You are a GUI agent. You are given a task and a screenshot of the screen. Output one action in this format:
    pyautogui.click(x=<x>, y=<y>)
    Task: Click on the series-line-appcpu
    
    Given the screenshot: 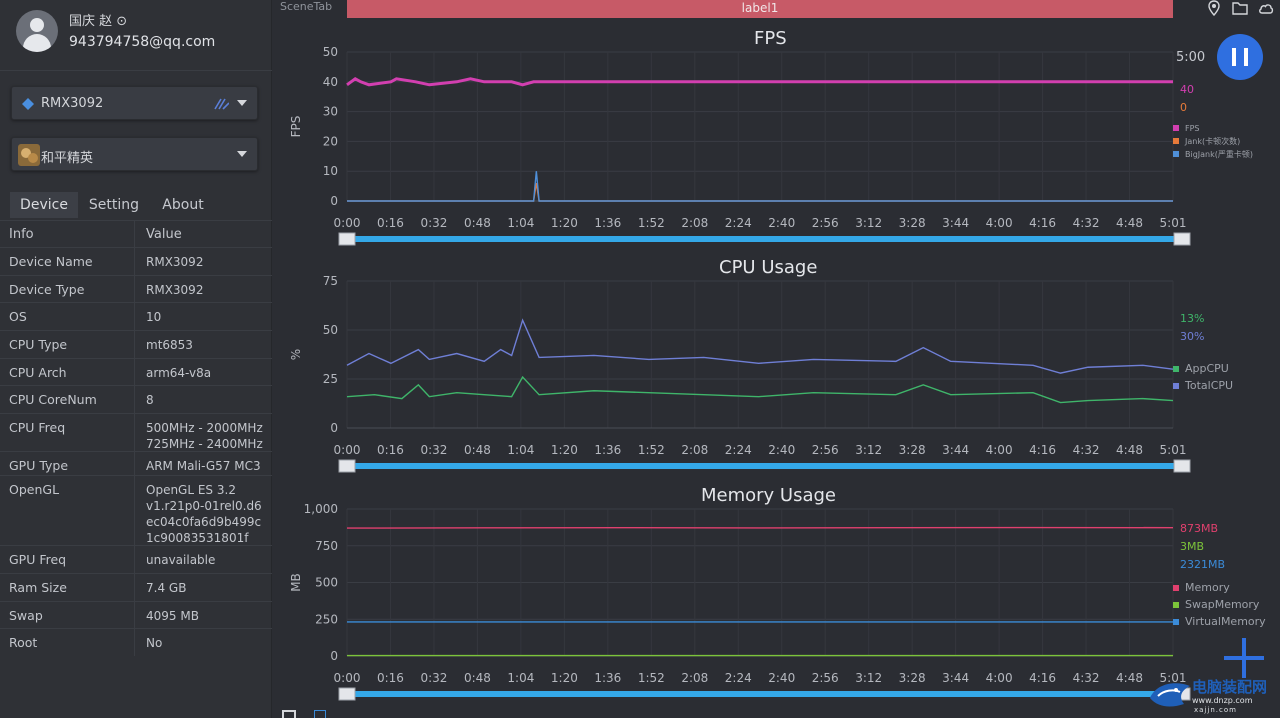 What is the action you would take?
    pyautogui.click(x=760, y=389)
    